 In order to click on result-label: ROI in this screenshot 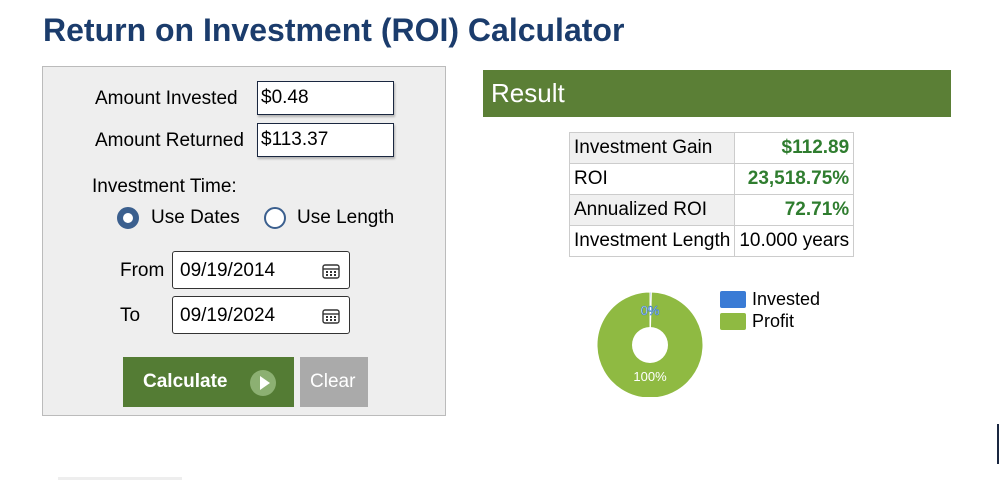, I will do `click(652, 179)`.